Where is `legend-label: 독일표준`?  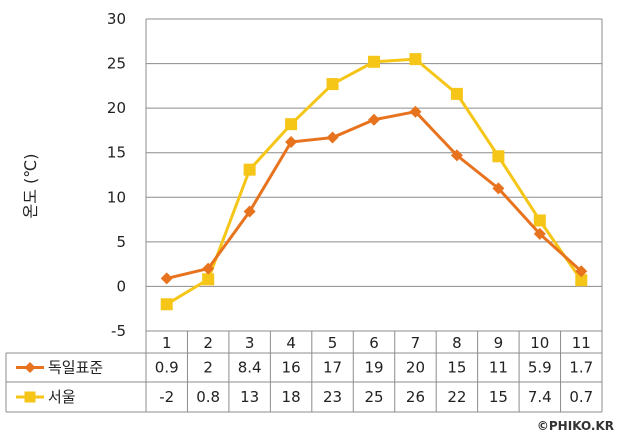 legend-label: 독일표준 is located at coordinates (75, 368).